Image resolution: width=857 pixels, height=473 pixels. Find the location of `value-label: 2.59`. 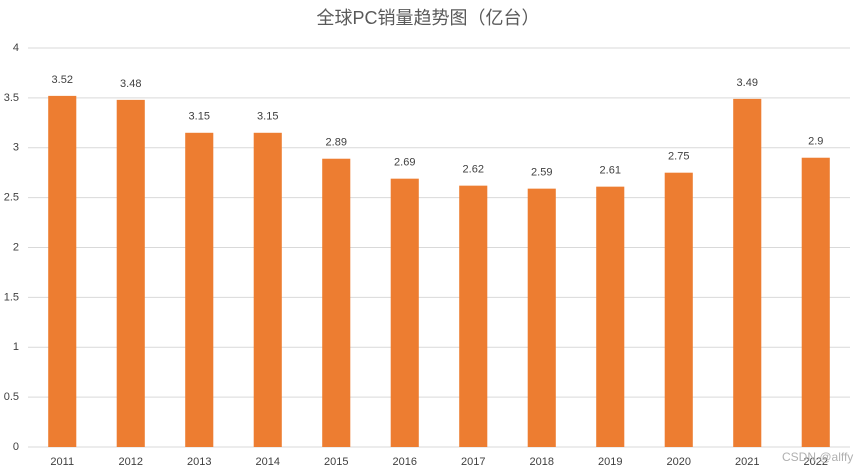

value-label: 2.59 is located at coordinates (541, 173).